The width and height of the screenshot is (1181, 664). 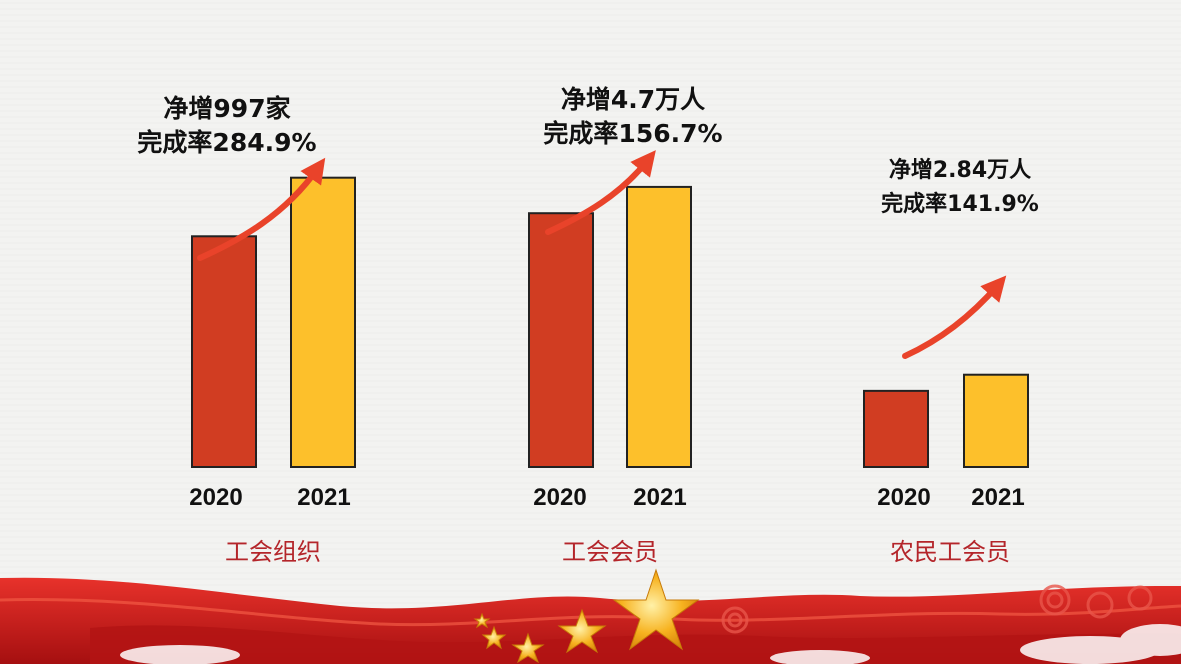 I want to click on gold-stars, so click(x=586, y=616).